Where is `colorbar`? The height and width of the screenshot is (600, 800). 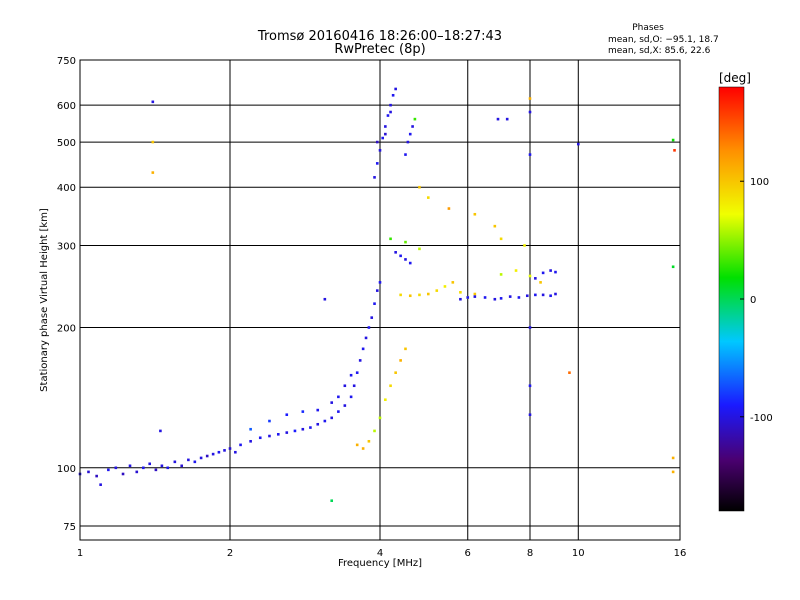 colorbar is located at coordinates (731, 299).